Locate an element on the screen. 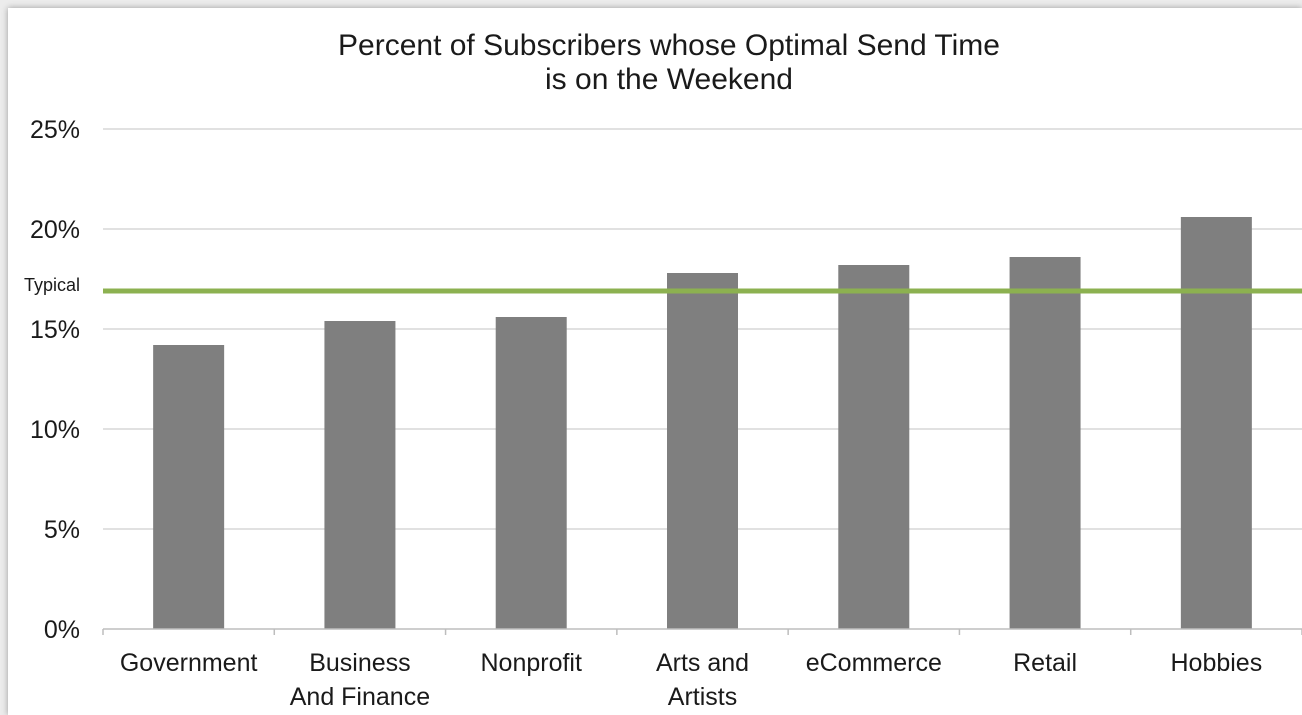 This screenshot has height=715, width=1302. x-category-label: Government is located at coordinates (189, 663).